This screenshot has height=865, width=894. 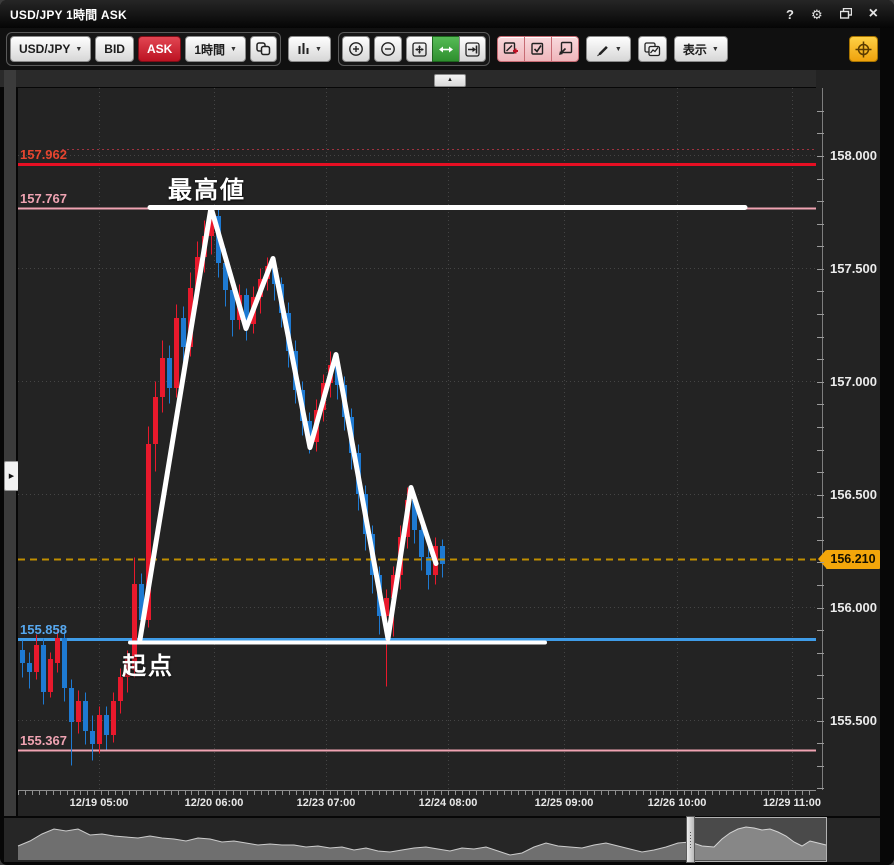 What do you see at coordinates (848, 443) in the screenshot?
I see `price-axis` at bounding box center [848, 443].